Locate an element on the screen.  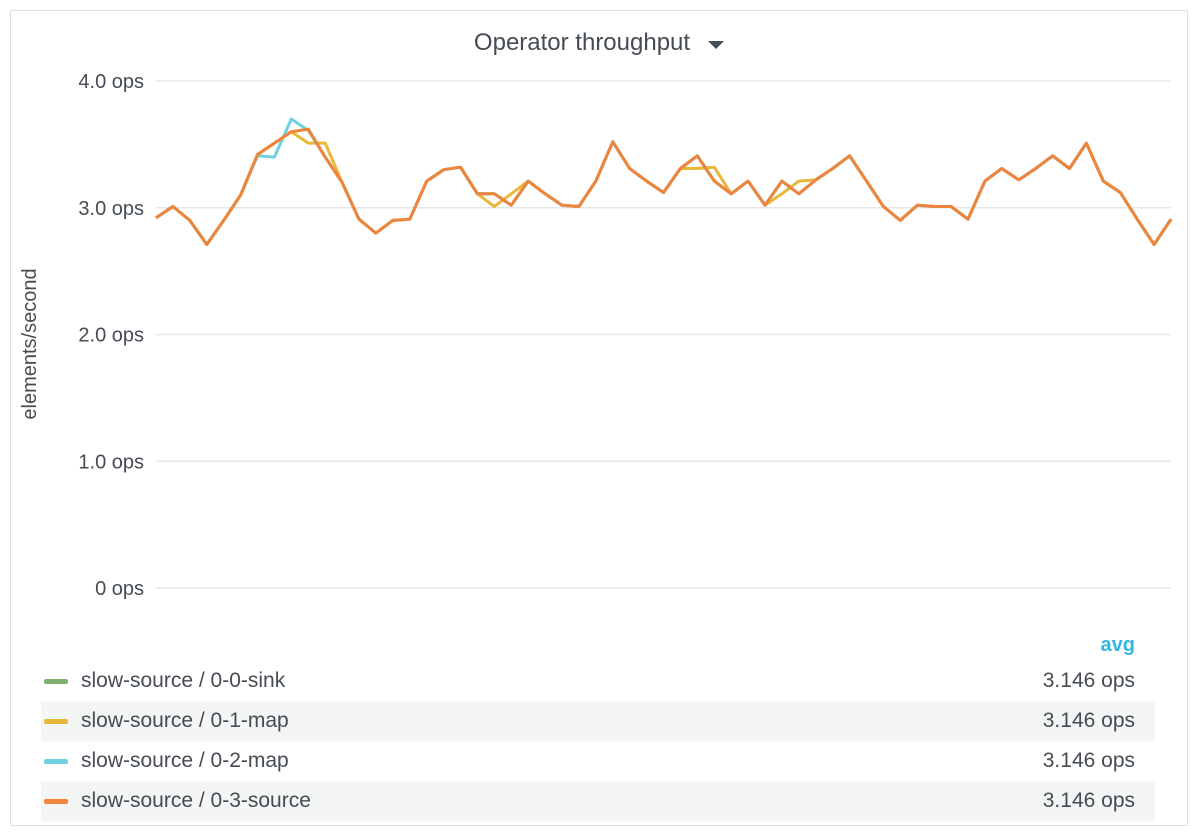
panel-title-menu: Operator throughput is located at coordinates (599, 43).